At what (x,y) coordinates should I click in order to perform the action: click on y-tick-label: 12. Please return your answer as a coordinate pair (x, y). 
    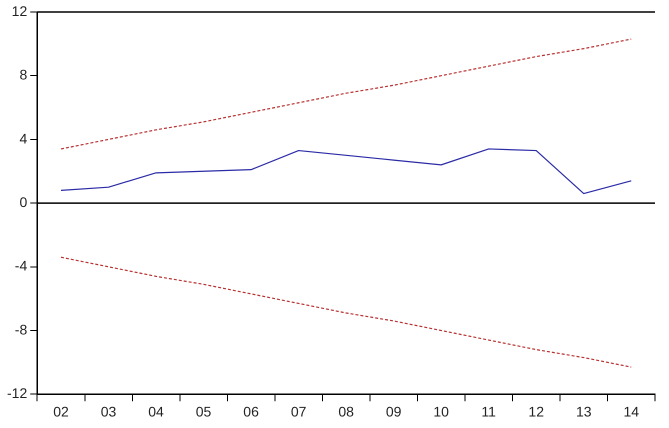
    Looking at the image, I should click on (20, 10).